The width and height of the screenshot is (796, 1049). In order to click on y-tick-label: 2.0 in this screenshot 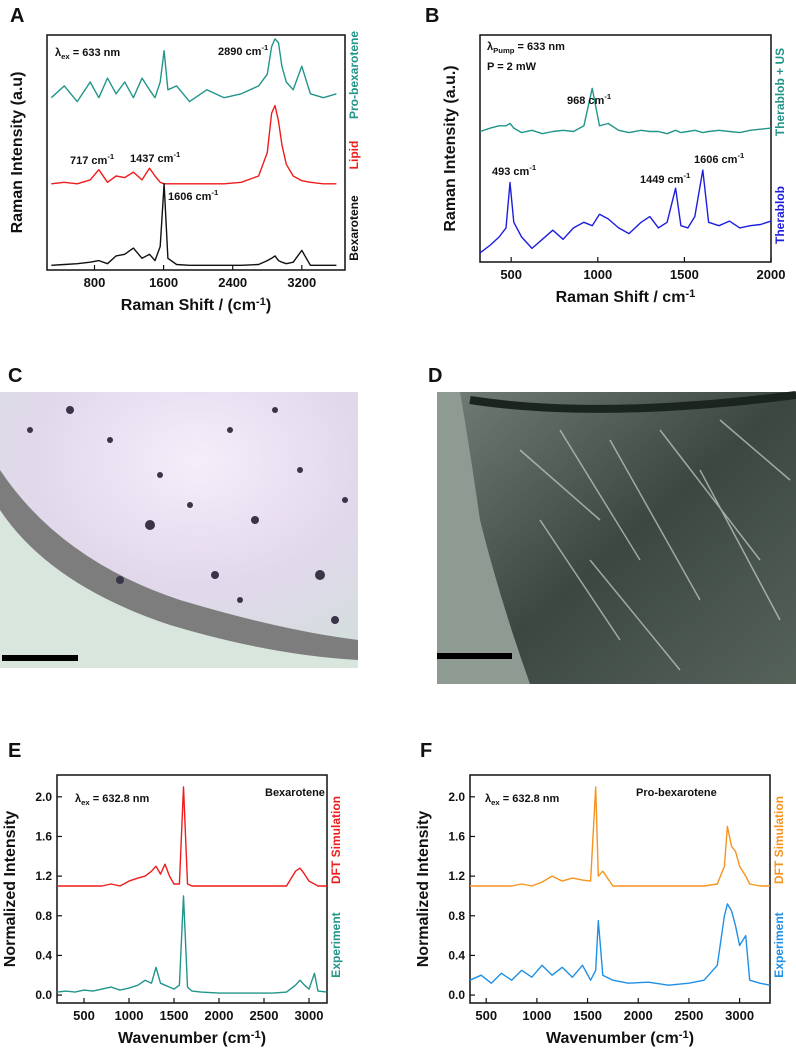, I will do `click(456, 797)`.